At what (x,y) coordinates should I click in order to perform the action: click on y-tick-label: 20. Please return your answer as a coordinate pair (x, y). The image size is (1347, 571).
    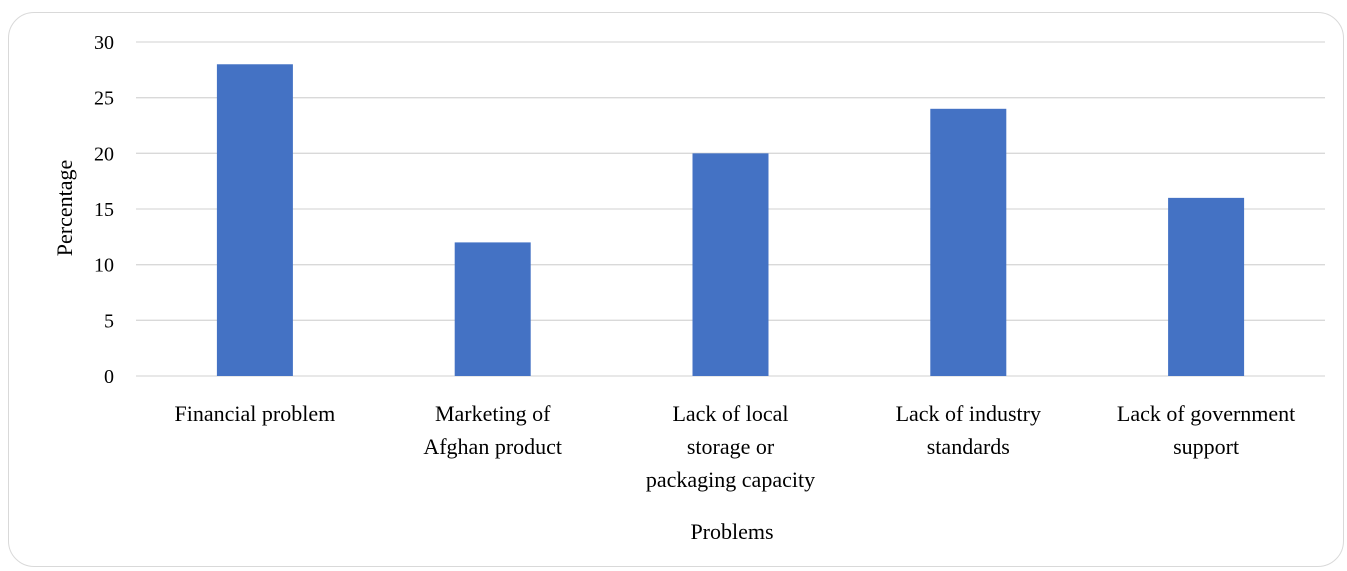
    Looking at the image, I should click on (104, 154).